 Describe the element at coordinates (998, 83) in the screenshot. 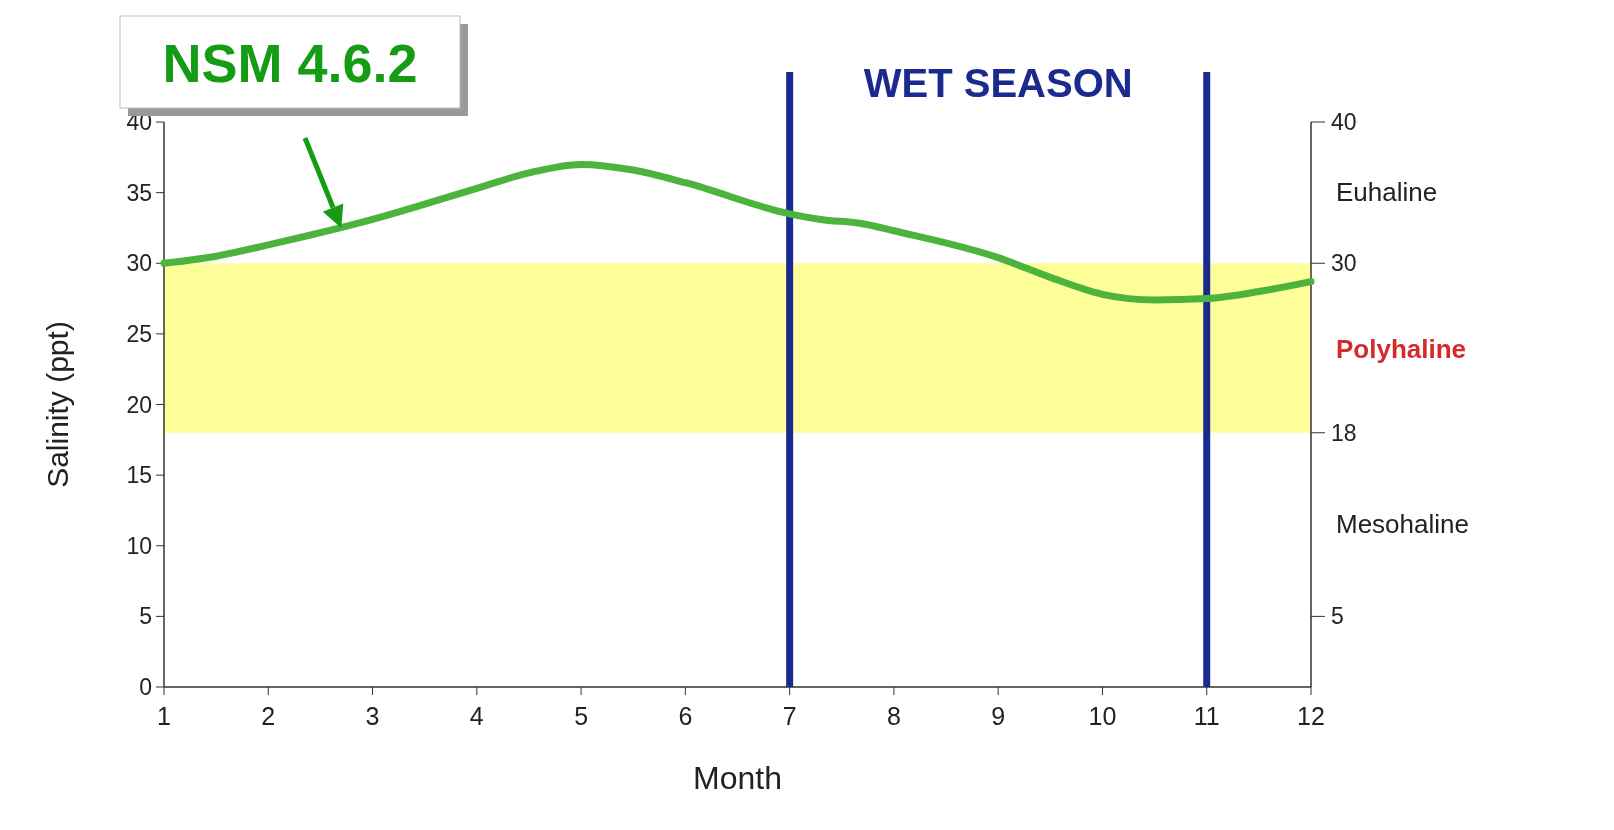

I see `text: WET SEASON` at that location.